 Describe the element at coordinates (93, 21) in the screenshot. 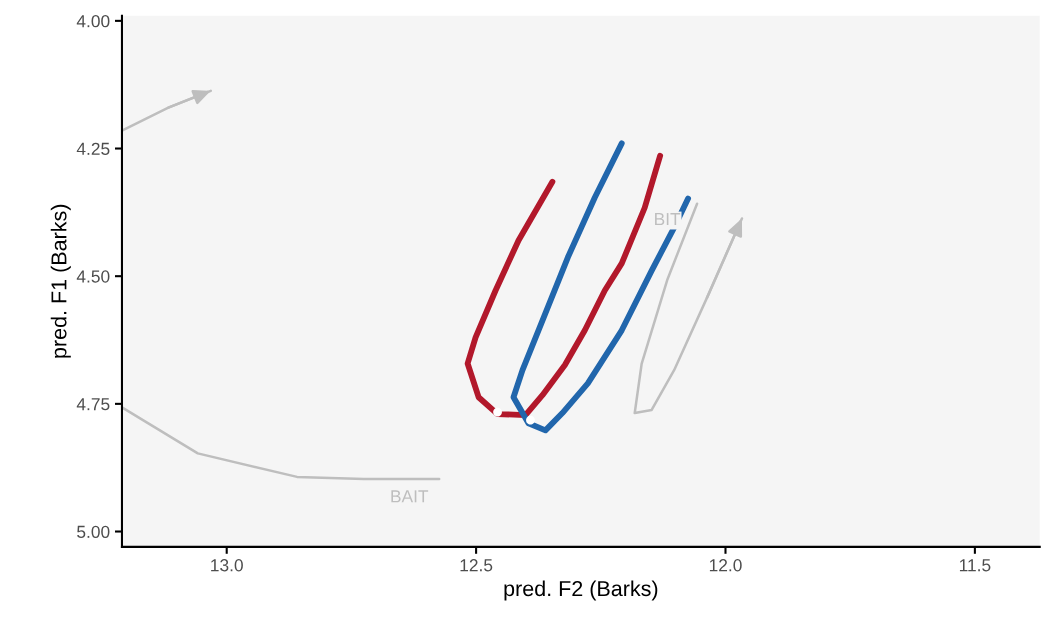

I see `y-tick-label: 4.00` at that location.